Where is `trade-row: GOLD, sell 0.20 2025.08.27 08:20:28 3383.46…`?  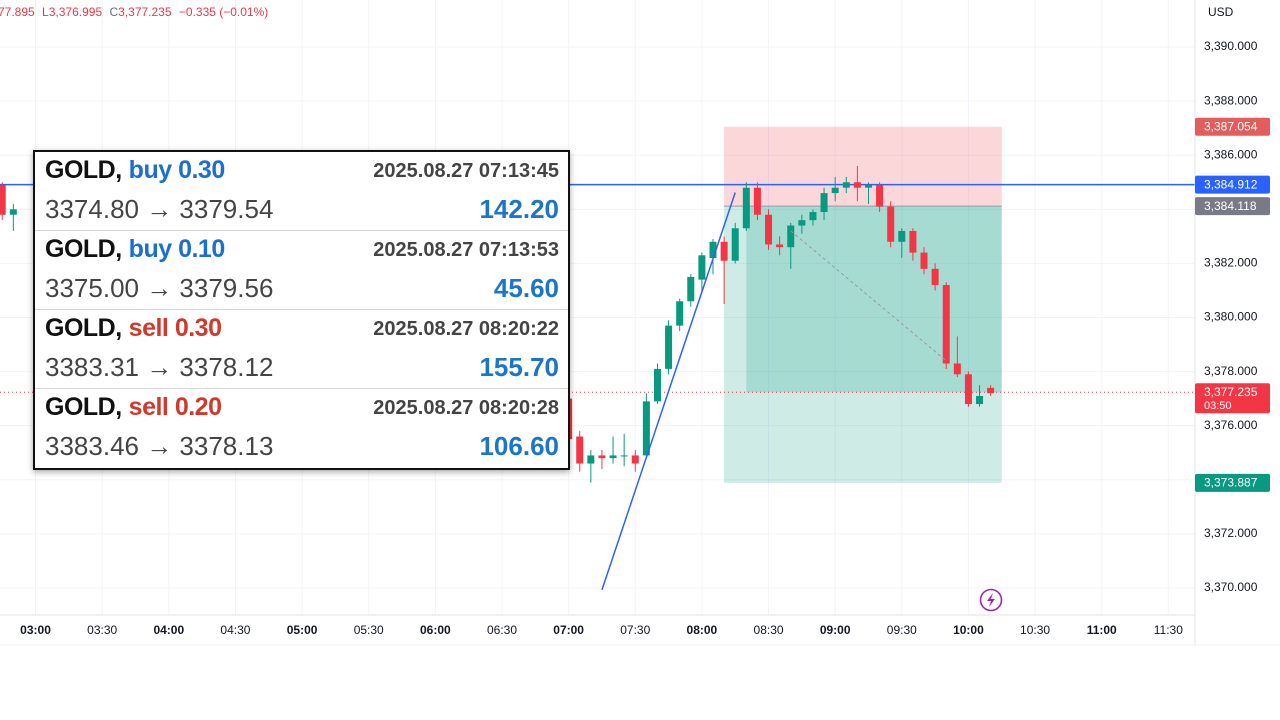
trade-row: GOLD, sell 0.20 2025.08.27 08:20:28 3383.46… is located at coordinates (301, 428).